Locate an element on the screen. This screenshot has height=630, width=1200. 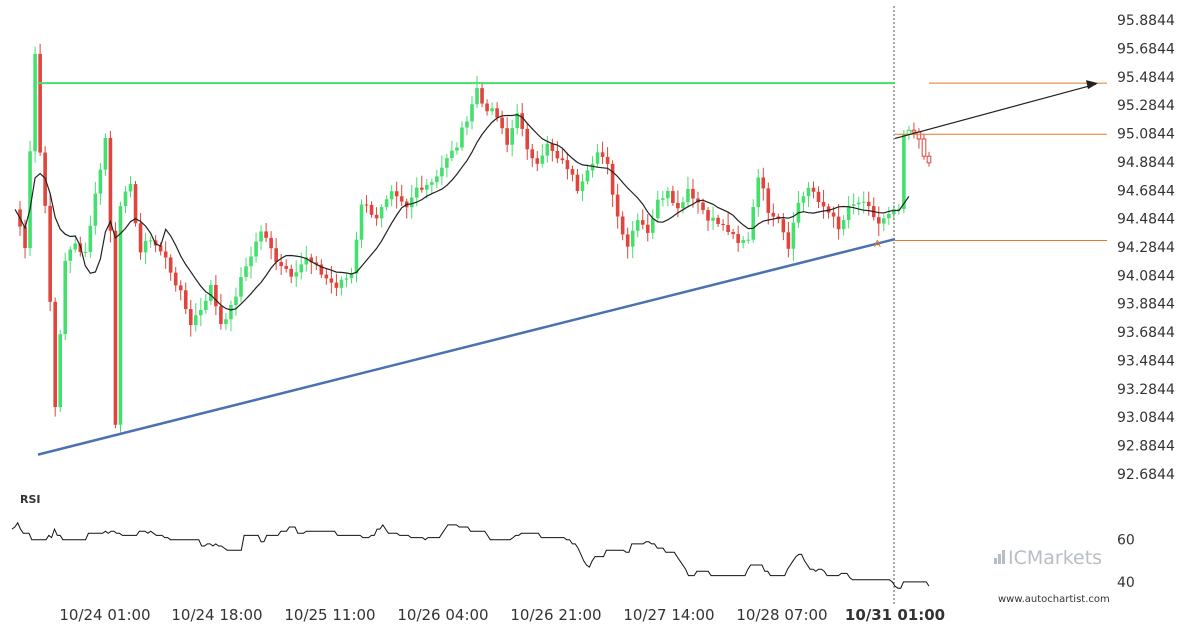
price-tick-label: 95.8844 is located at coordinates (1146, 21).